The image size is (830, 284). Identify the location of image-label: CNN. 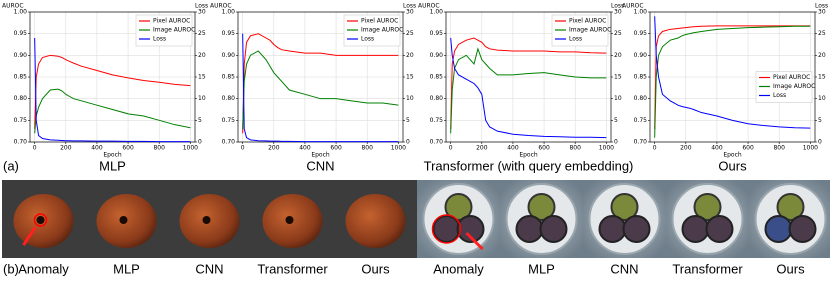
(209, 268).